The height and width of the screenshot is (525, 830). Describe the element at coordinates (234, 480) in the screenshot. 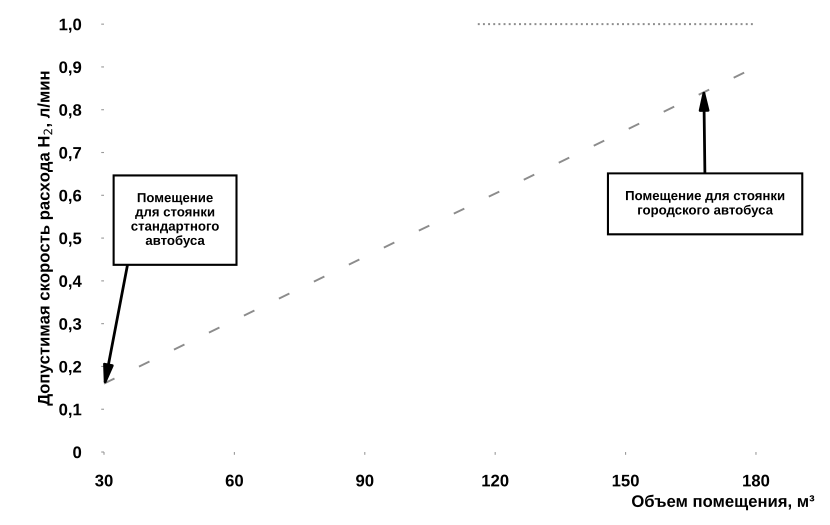

I see `x-tick-label: 60` at that location.